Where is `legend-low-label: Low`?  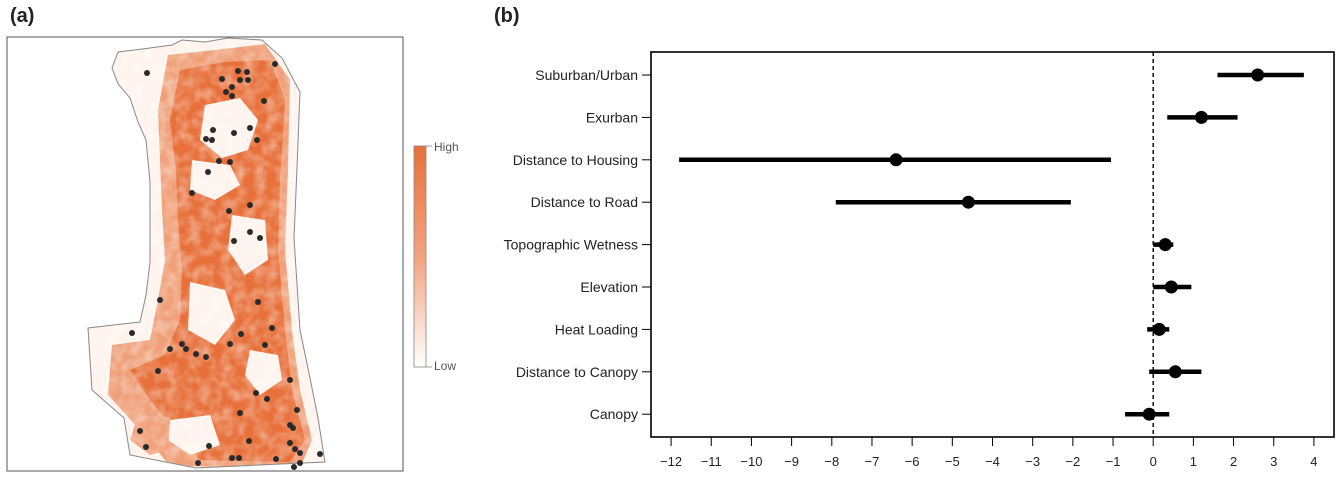
legend-low-label: Low is located at coordinates (445, 366).